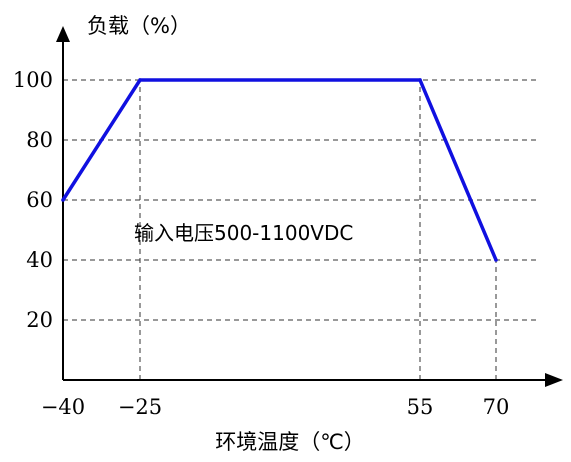 This screenshot has height=462, width=571. What do you see at coordinates (39, 200) in the screenshot?
I see `y-tick-label-60: 60` at bounding box center [39, 200].